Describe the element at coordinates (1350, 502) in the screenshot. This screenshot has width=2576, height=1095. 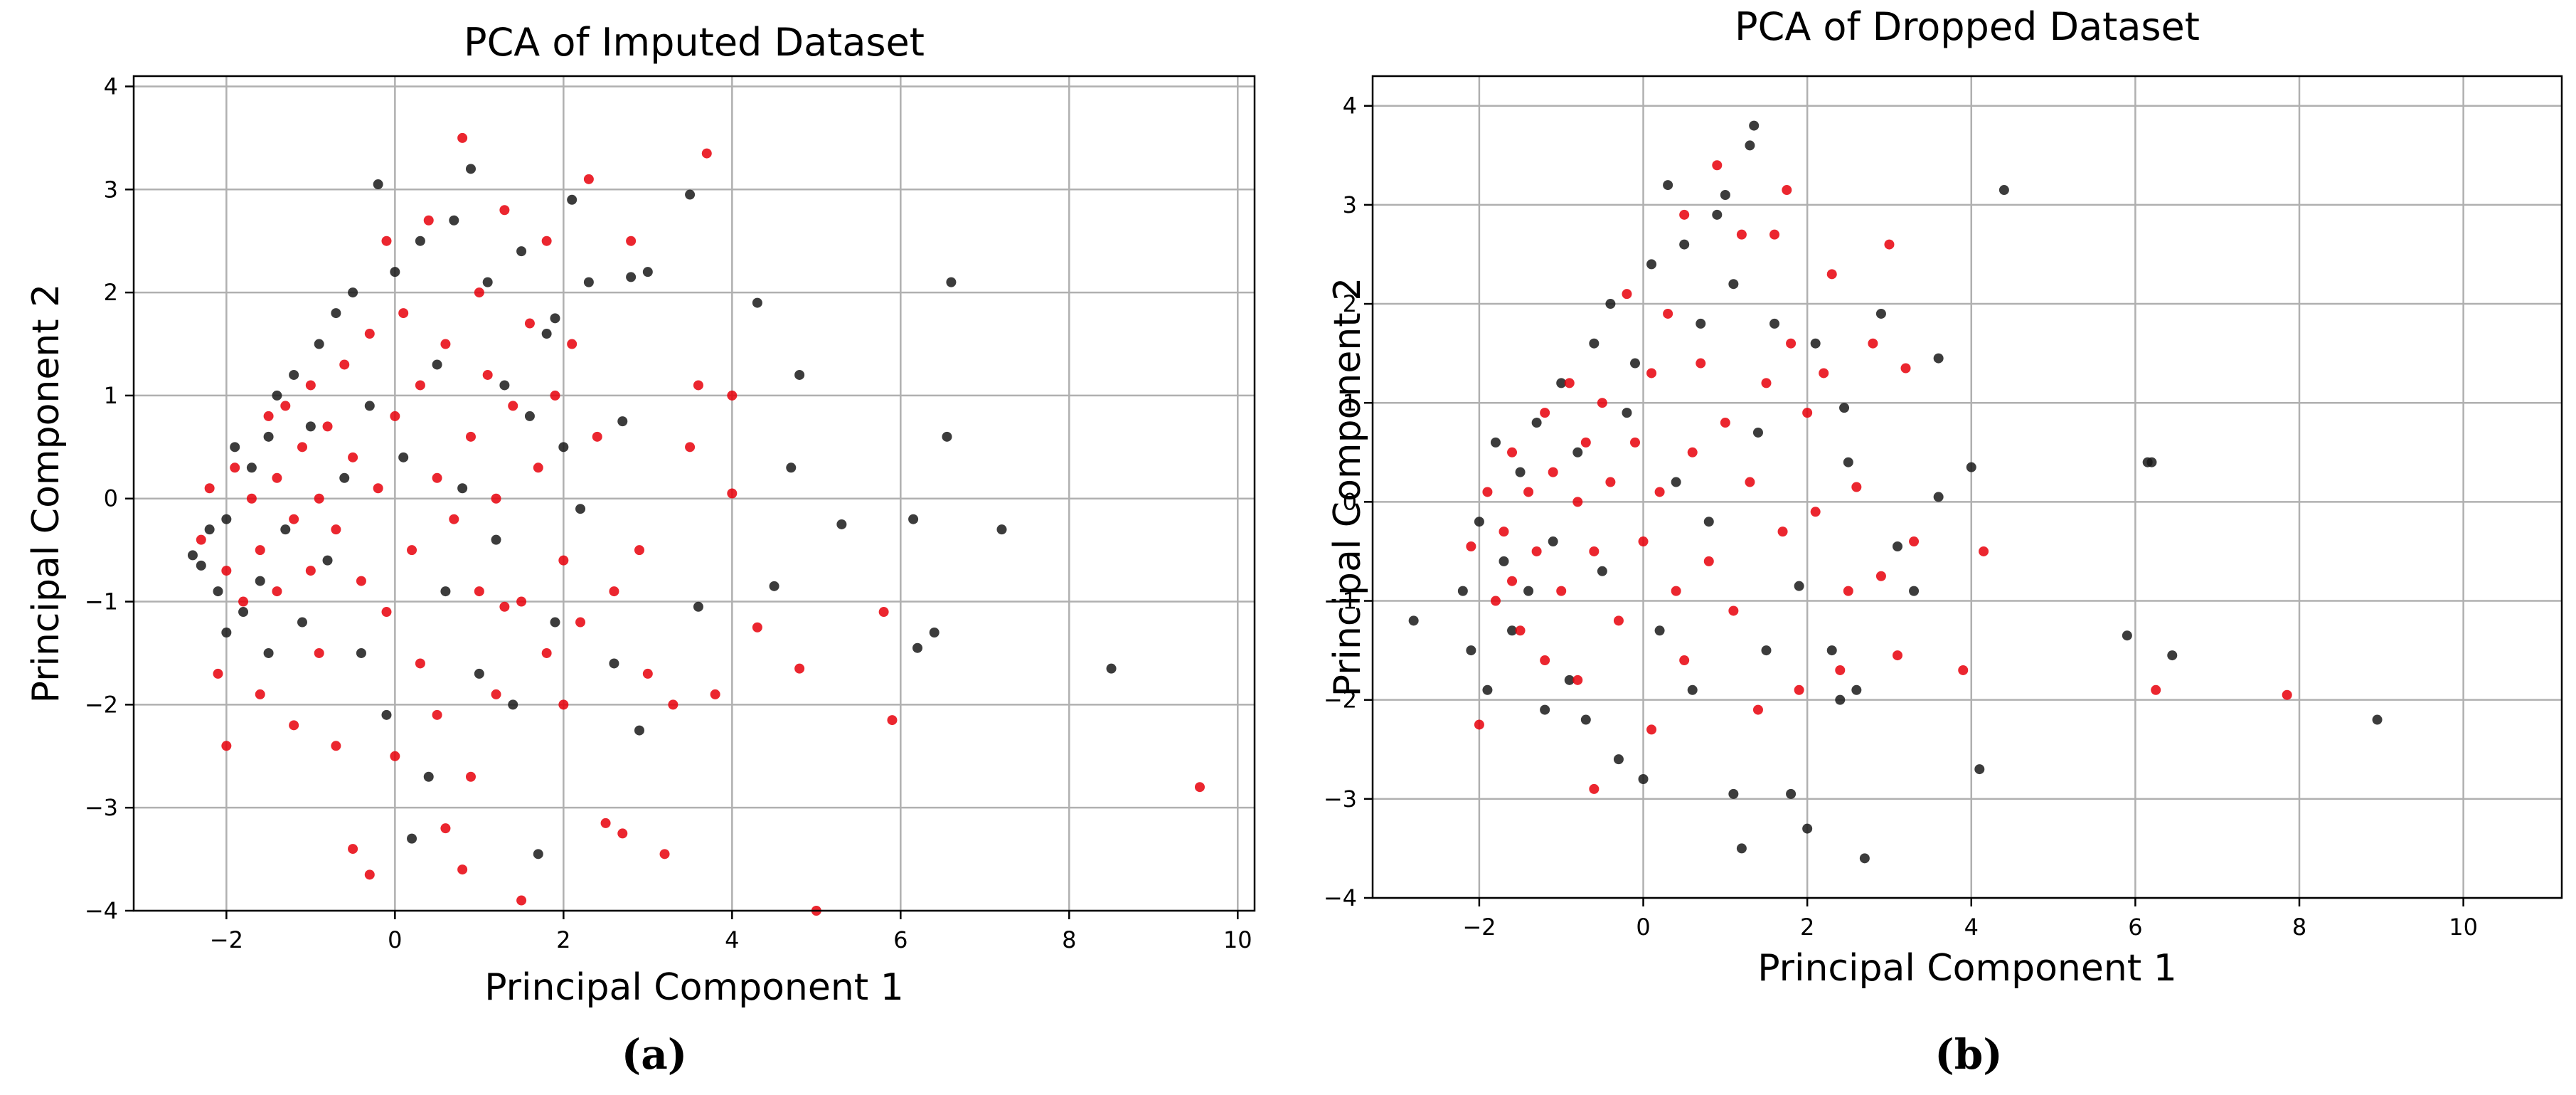
I see `y-tick-label: 0` at that location.